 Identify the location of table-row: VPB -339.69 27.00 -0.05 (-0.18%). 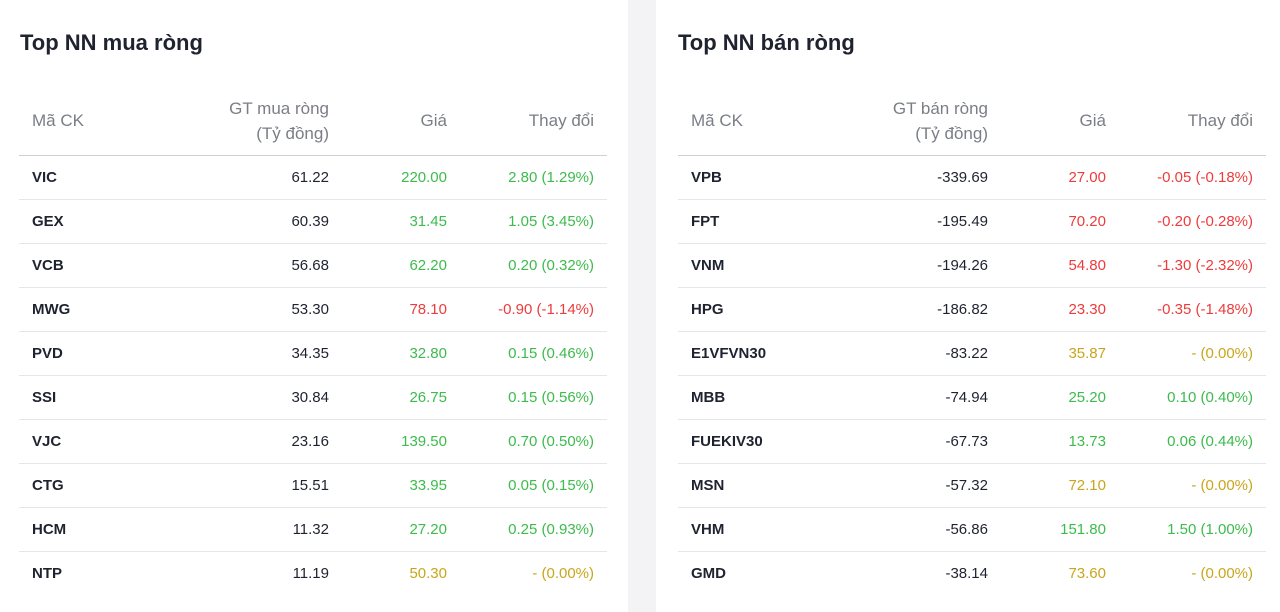
(972, 178).